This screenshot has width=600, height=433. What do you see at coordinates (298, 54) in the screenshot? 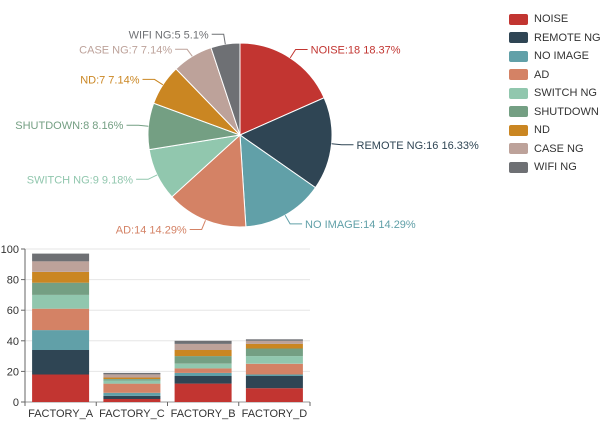
I see `pie-label-line-noise` at bounding box center [298, 54].